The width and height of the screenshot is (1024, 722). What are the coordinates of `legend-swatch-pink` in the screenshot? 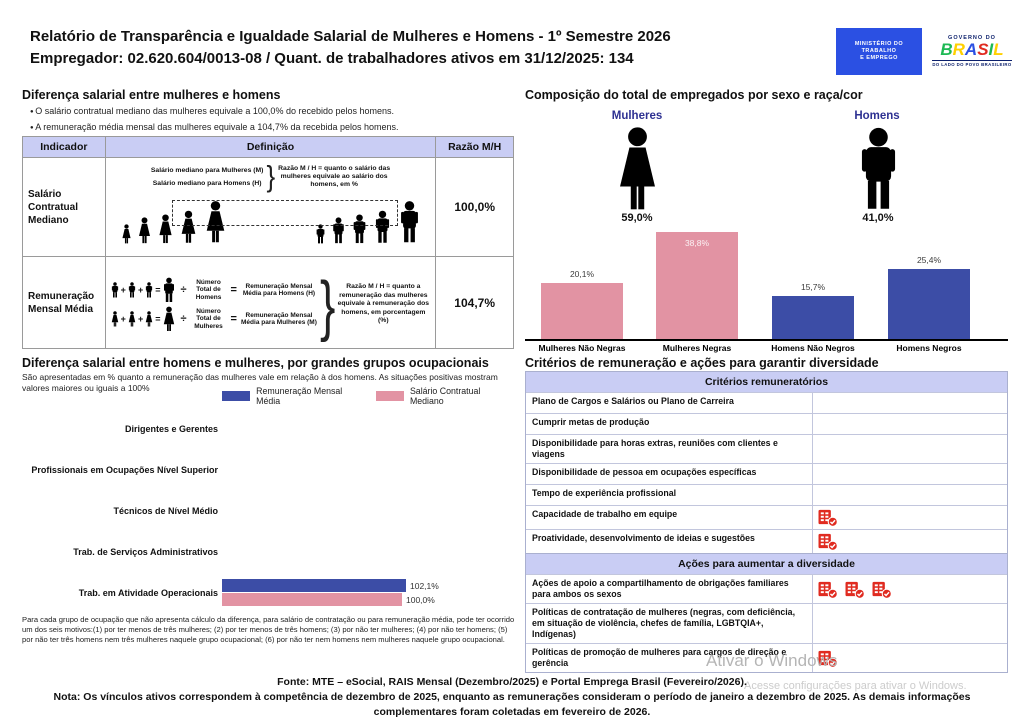 It's located at (389, 396).